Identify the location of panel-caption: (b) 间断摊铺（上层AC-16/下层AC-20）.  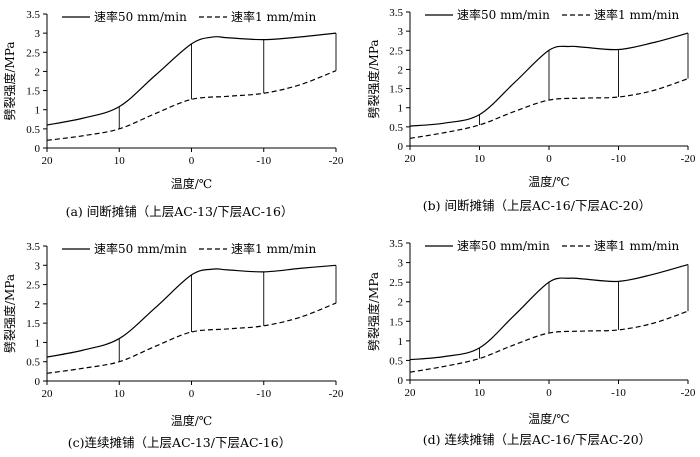
(537, 205).